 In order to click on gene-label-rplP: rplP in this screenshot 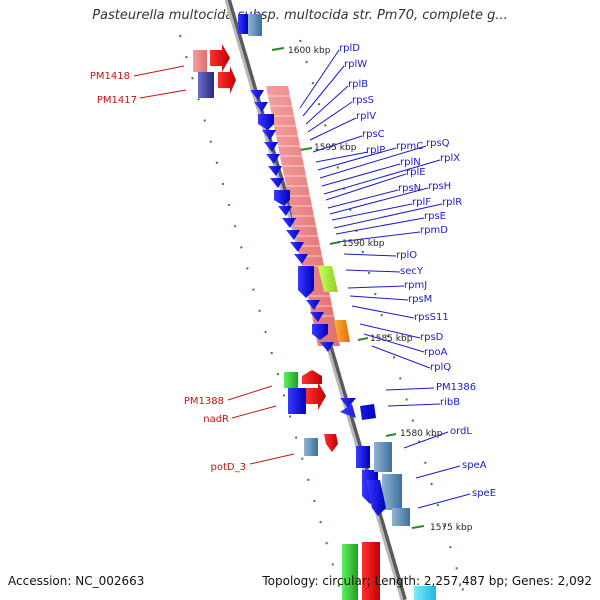, I will do `click(375, 150)`.